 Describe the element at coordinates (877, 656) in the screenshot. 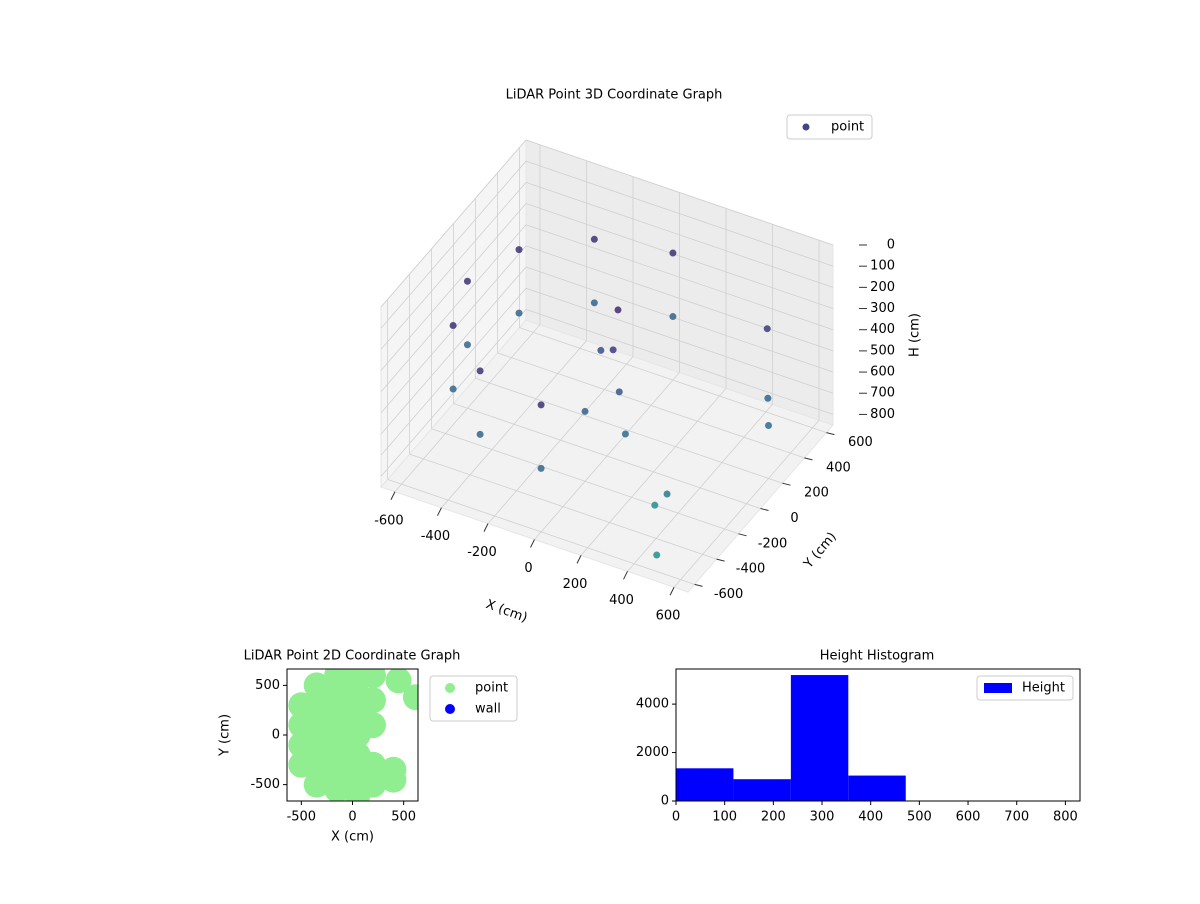

I see `chart-title: Height Histogram` at that location.